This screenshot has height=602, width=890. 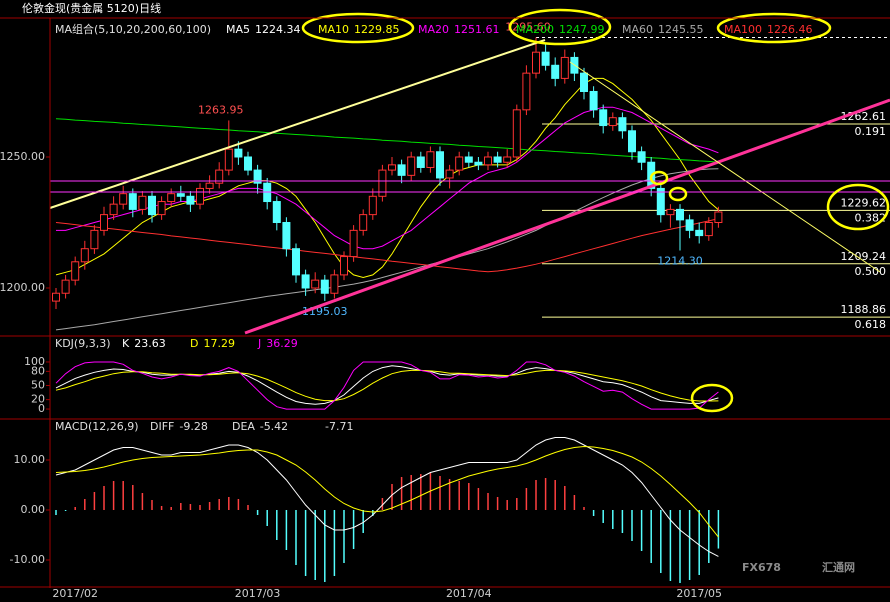 What do you see at coordinates (150, 343) in the screenshot?
I see `legend-text: 23.63` at bounding box center [150, 343].